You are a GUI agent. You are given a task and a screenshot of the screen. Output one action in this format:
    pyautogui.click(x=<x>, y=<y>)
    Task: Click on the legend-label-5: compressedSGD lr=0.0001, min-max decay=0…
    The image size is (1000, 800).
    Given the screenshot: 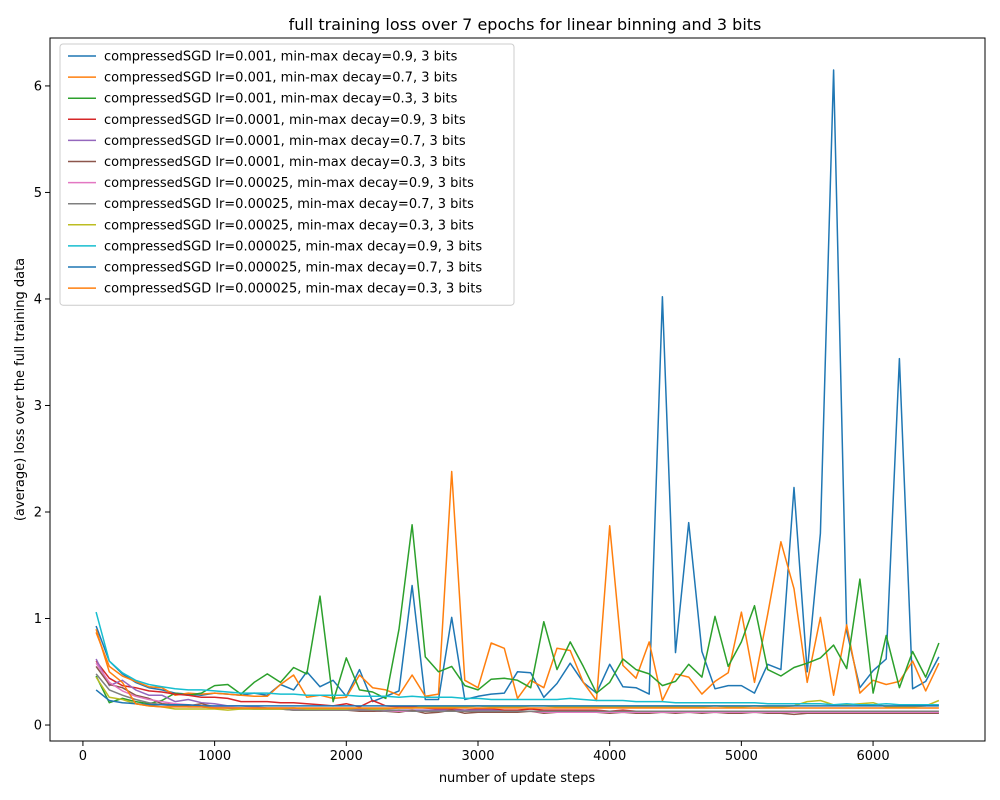 What is the action you would take?
    pyautogui.click(x=285, y=141)
    